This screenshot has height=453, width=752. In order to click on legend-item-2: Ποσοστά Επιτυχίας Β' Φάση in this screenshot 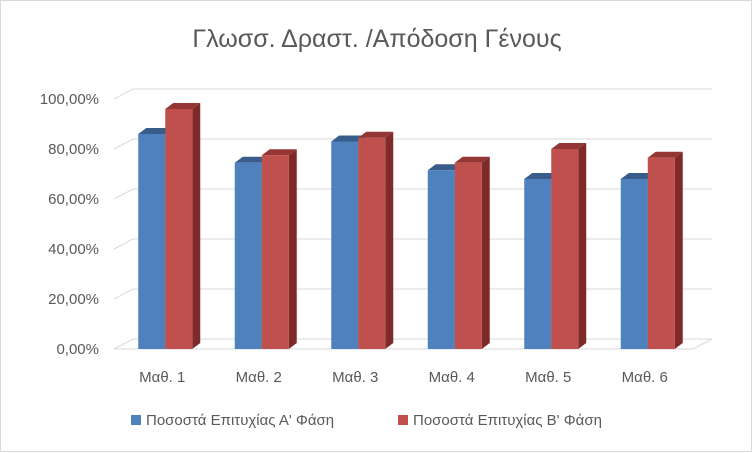, I will do `click(500, 420)`.